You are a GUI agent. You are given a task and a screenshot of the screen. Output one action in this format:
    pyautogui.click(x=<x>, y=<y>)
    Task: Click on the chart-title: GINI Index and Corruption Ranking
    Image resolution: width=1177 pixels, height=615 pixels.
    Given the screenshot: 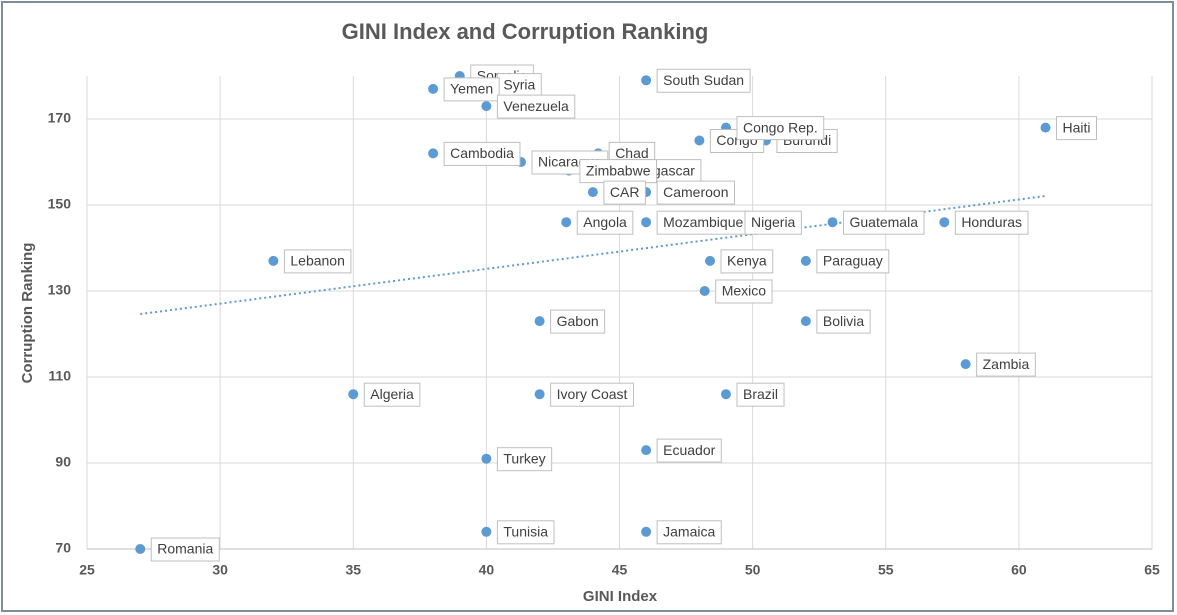 What is the action you would take?
    pyautogui.click(x=525, y=31)
    